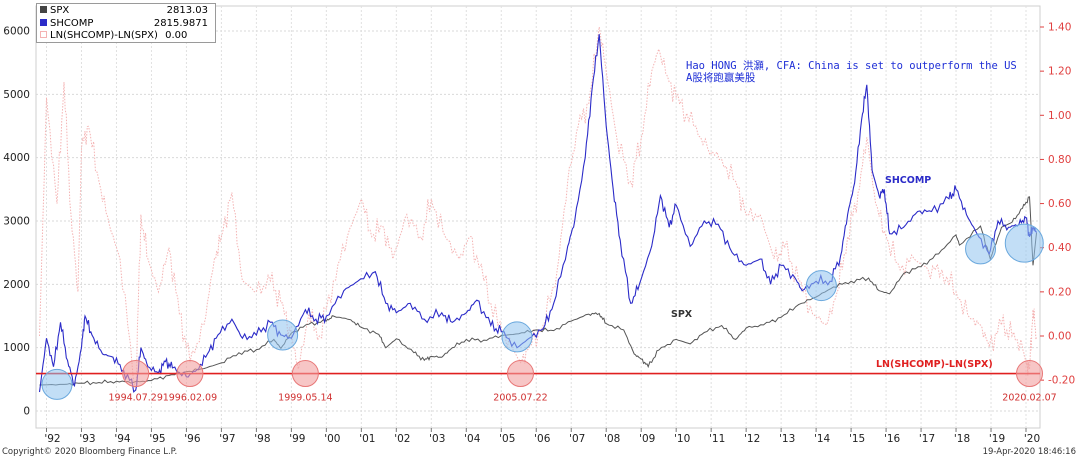 The image size is (1080, 460). Describe the element at coordinates (1029, 452) in the screenshot. I see `footer-timestamp: 19-Apr-2020 18:46:16` at that location.